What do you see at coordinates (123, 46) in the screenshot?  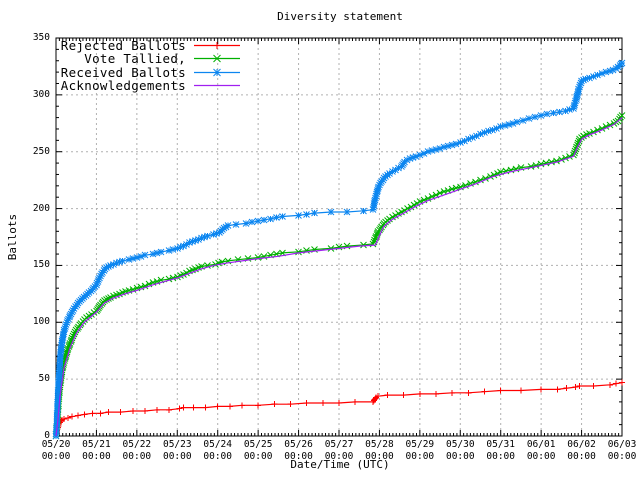 I see `legend-label-rejected-ballots: Rejected Ballots` at bounding box center [123, 46].